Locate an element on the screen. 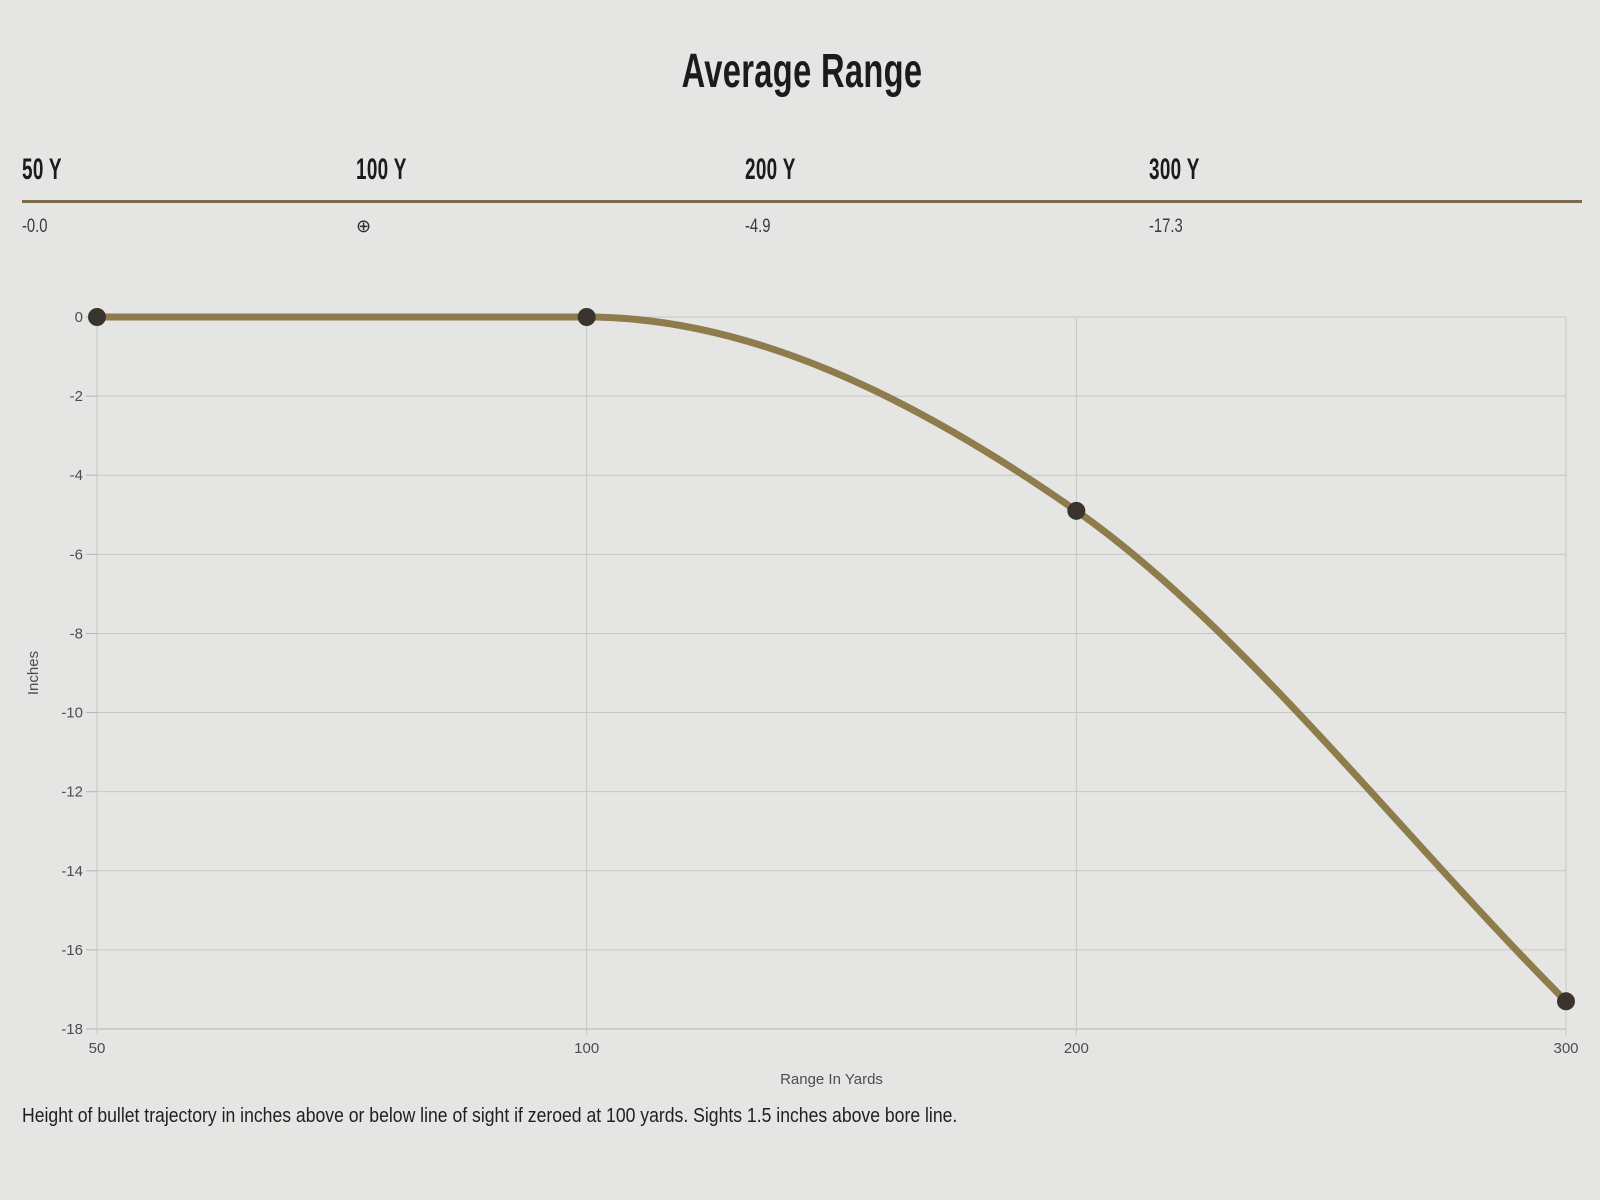 Image resolution: width=1600 pixels, height=1200 pixels. y-axis-title: Inches is located at coordinates (33, 673).